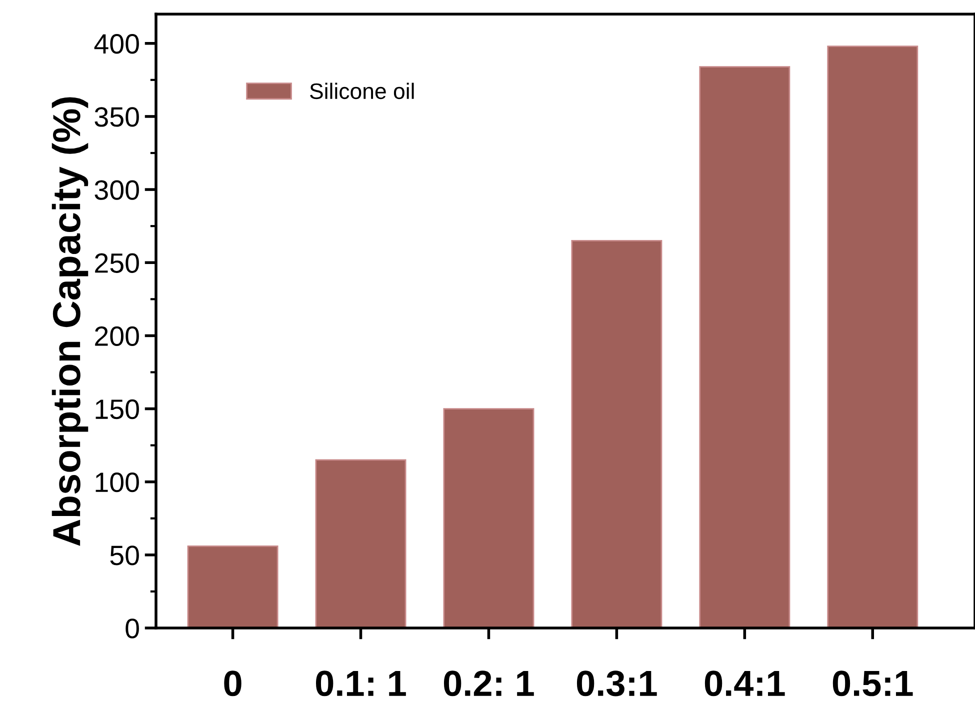 Image resolution: width=975 pixels, height=708 pixels. Describe the element at coordinates (117, 263) in the screenshot. I see `y-tick-label: 250` at that location.